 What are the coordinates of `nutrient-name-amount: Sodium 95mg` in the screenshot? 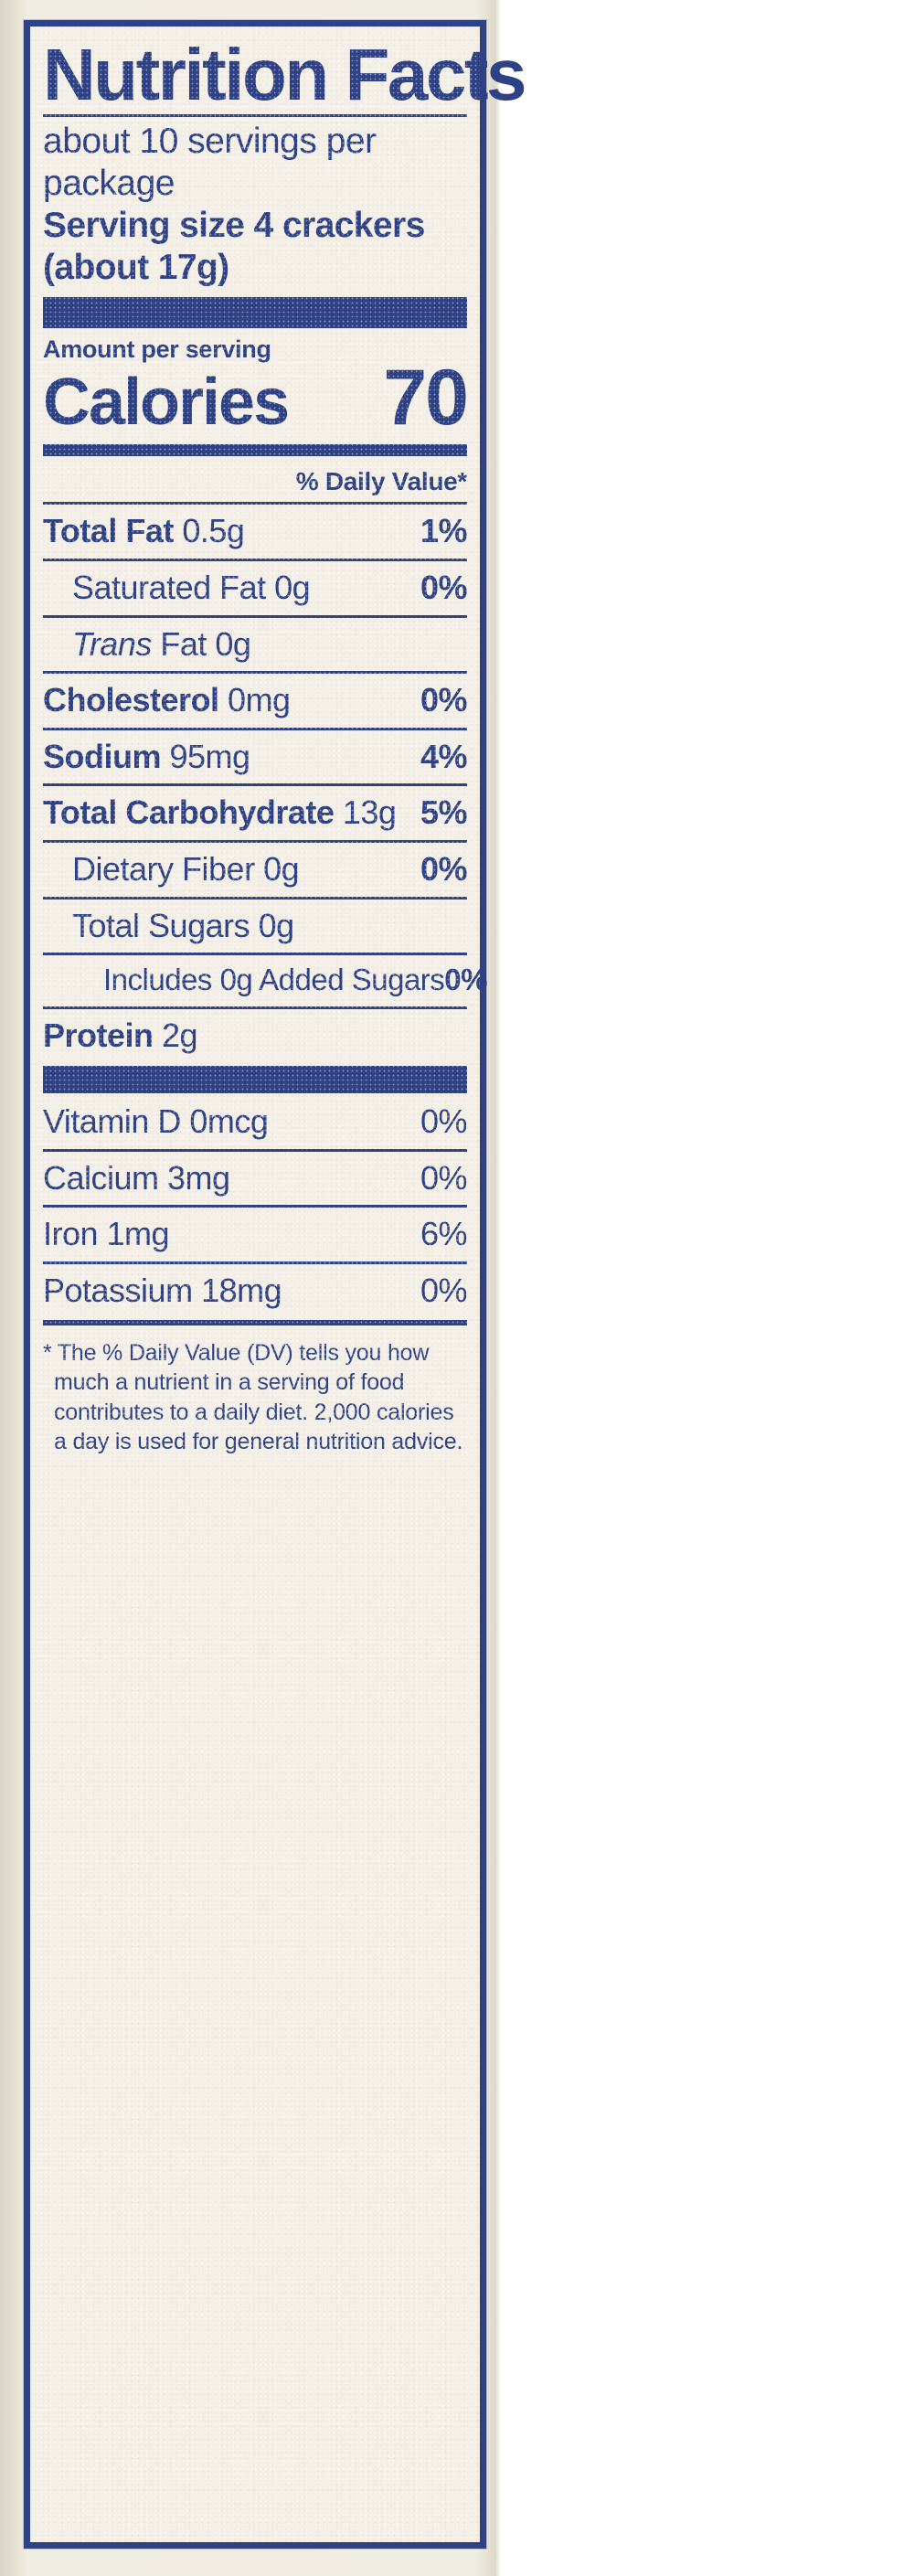 It's located at (146, 757).